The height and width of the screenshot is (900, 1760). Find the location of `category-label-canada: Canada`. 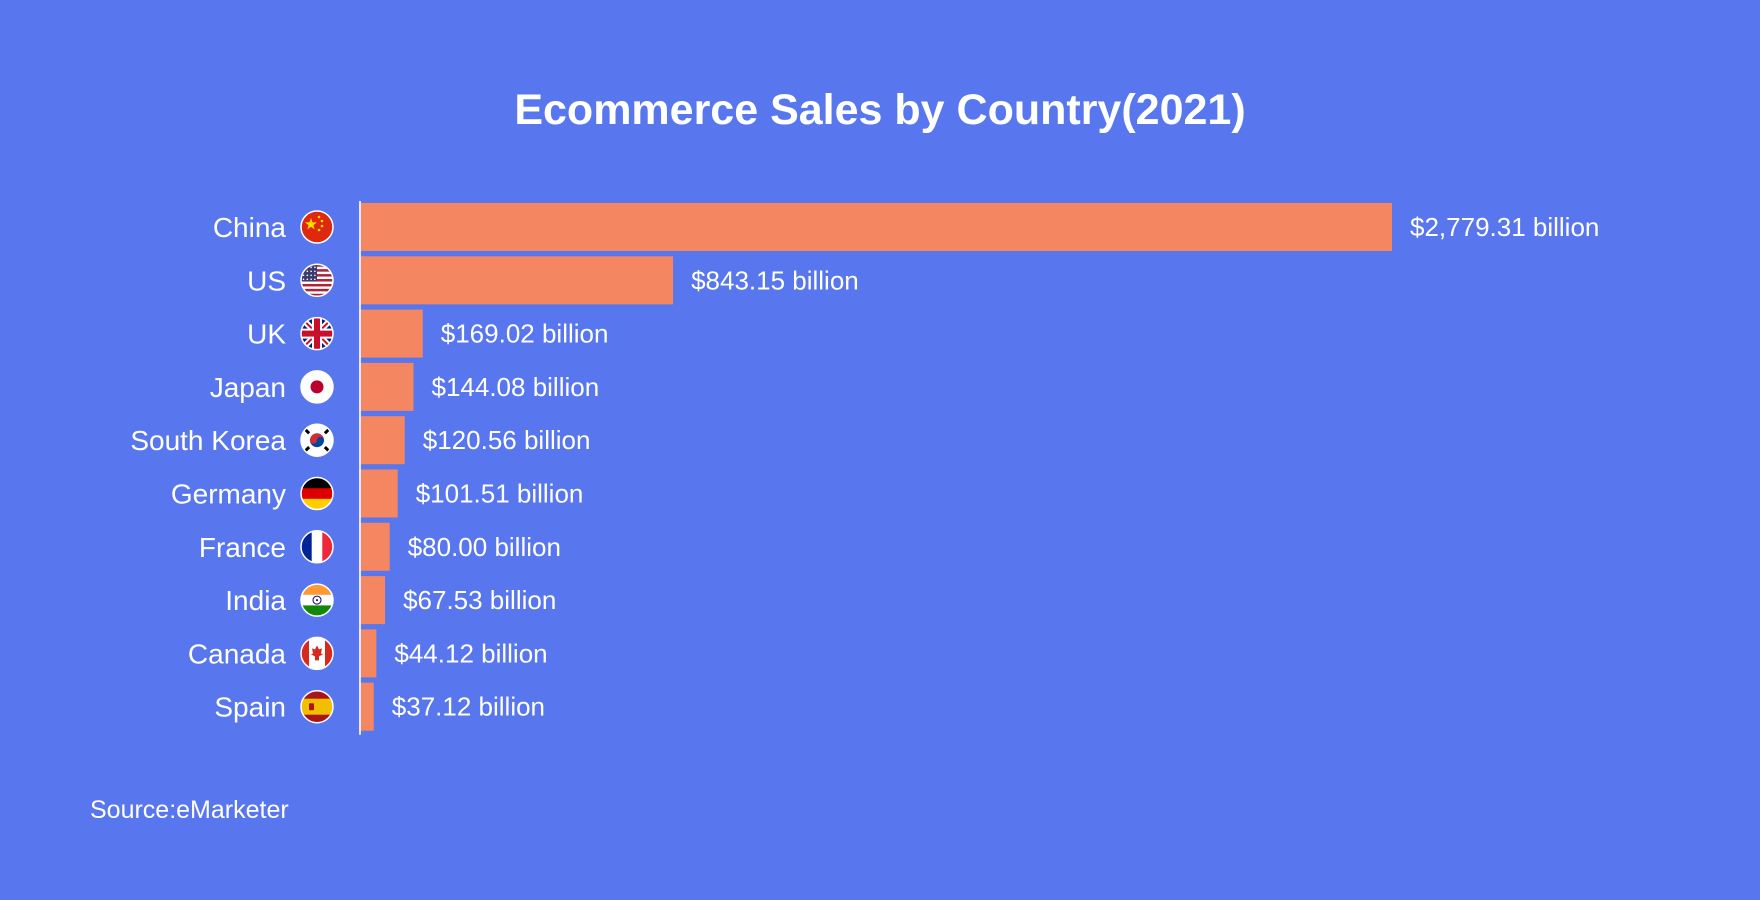

category-label-canada: Canada is located at coordinates (237, 653).